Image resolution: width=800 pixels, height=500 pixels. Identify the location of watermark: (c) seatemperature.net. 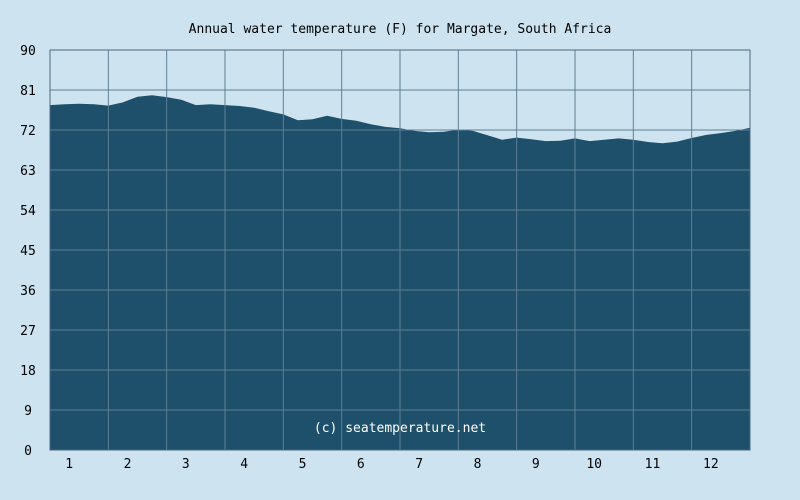
(400, 428).